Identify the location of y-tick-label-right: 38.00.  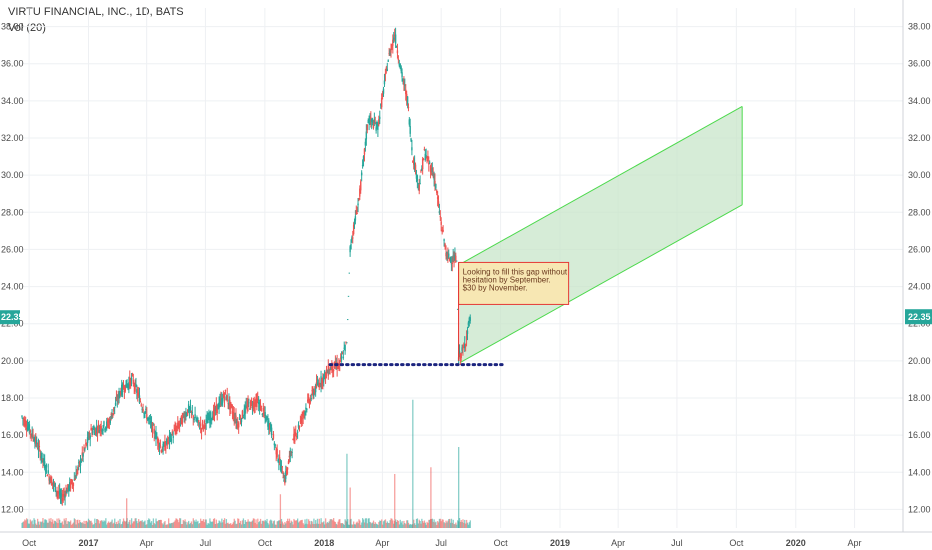
(919, 27).